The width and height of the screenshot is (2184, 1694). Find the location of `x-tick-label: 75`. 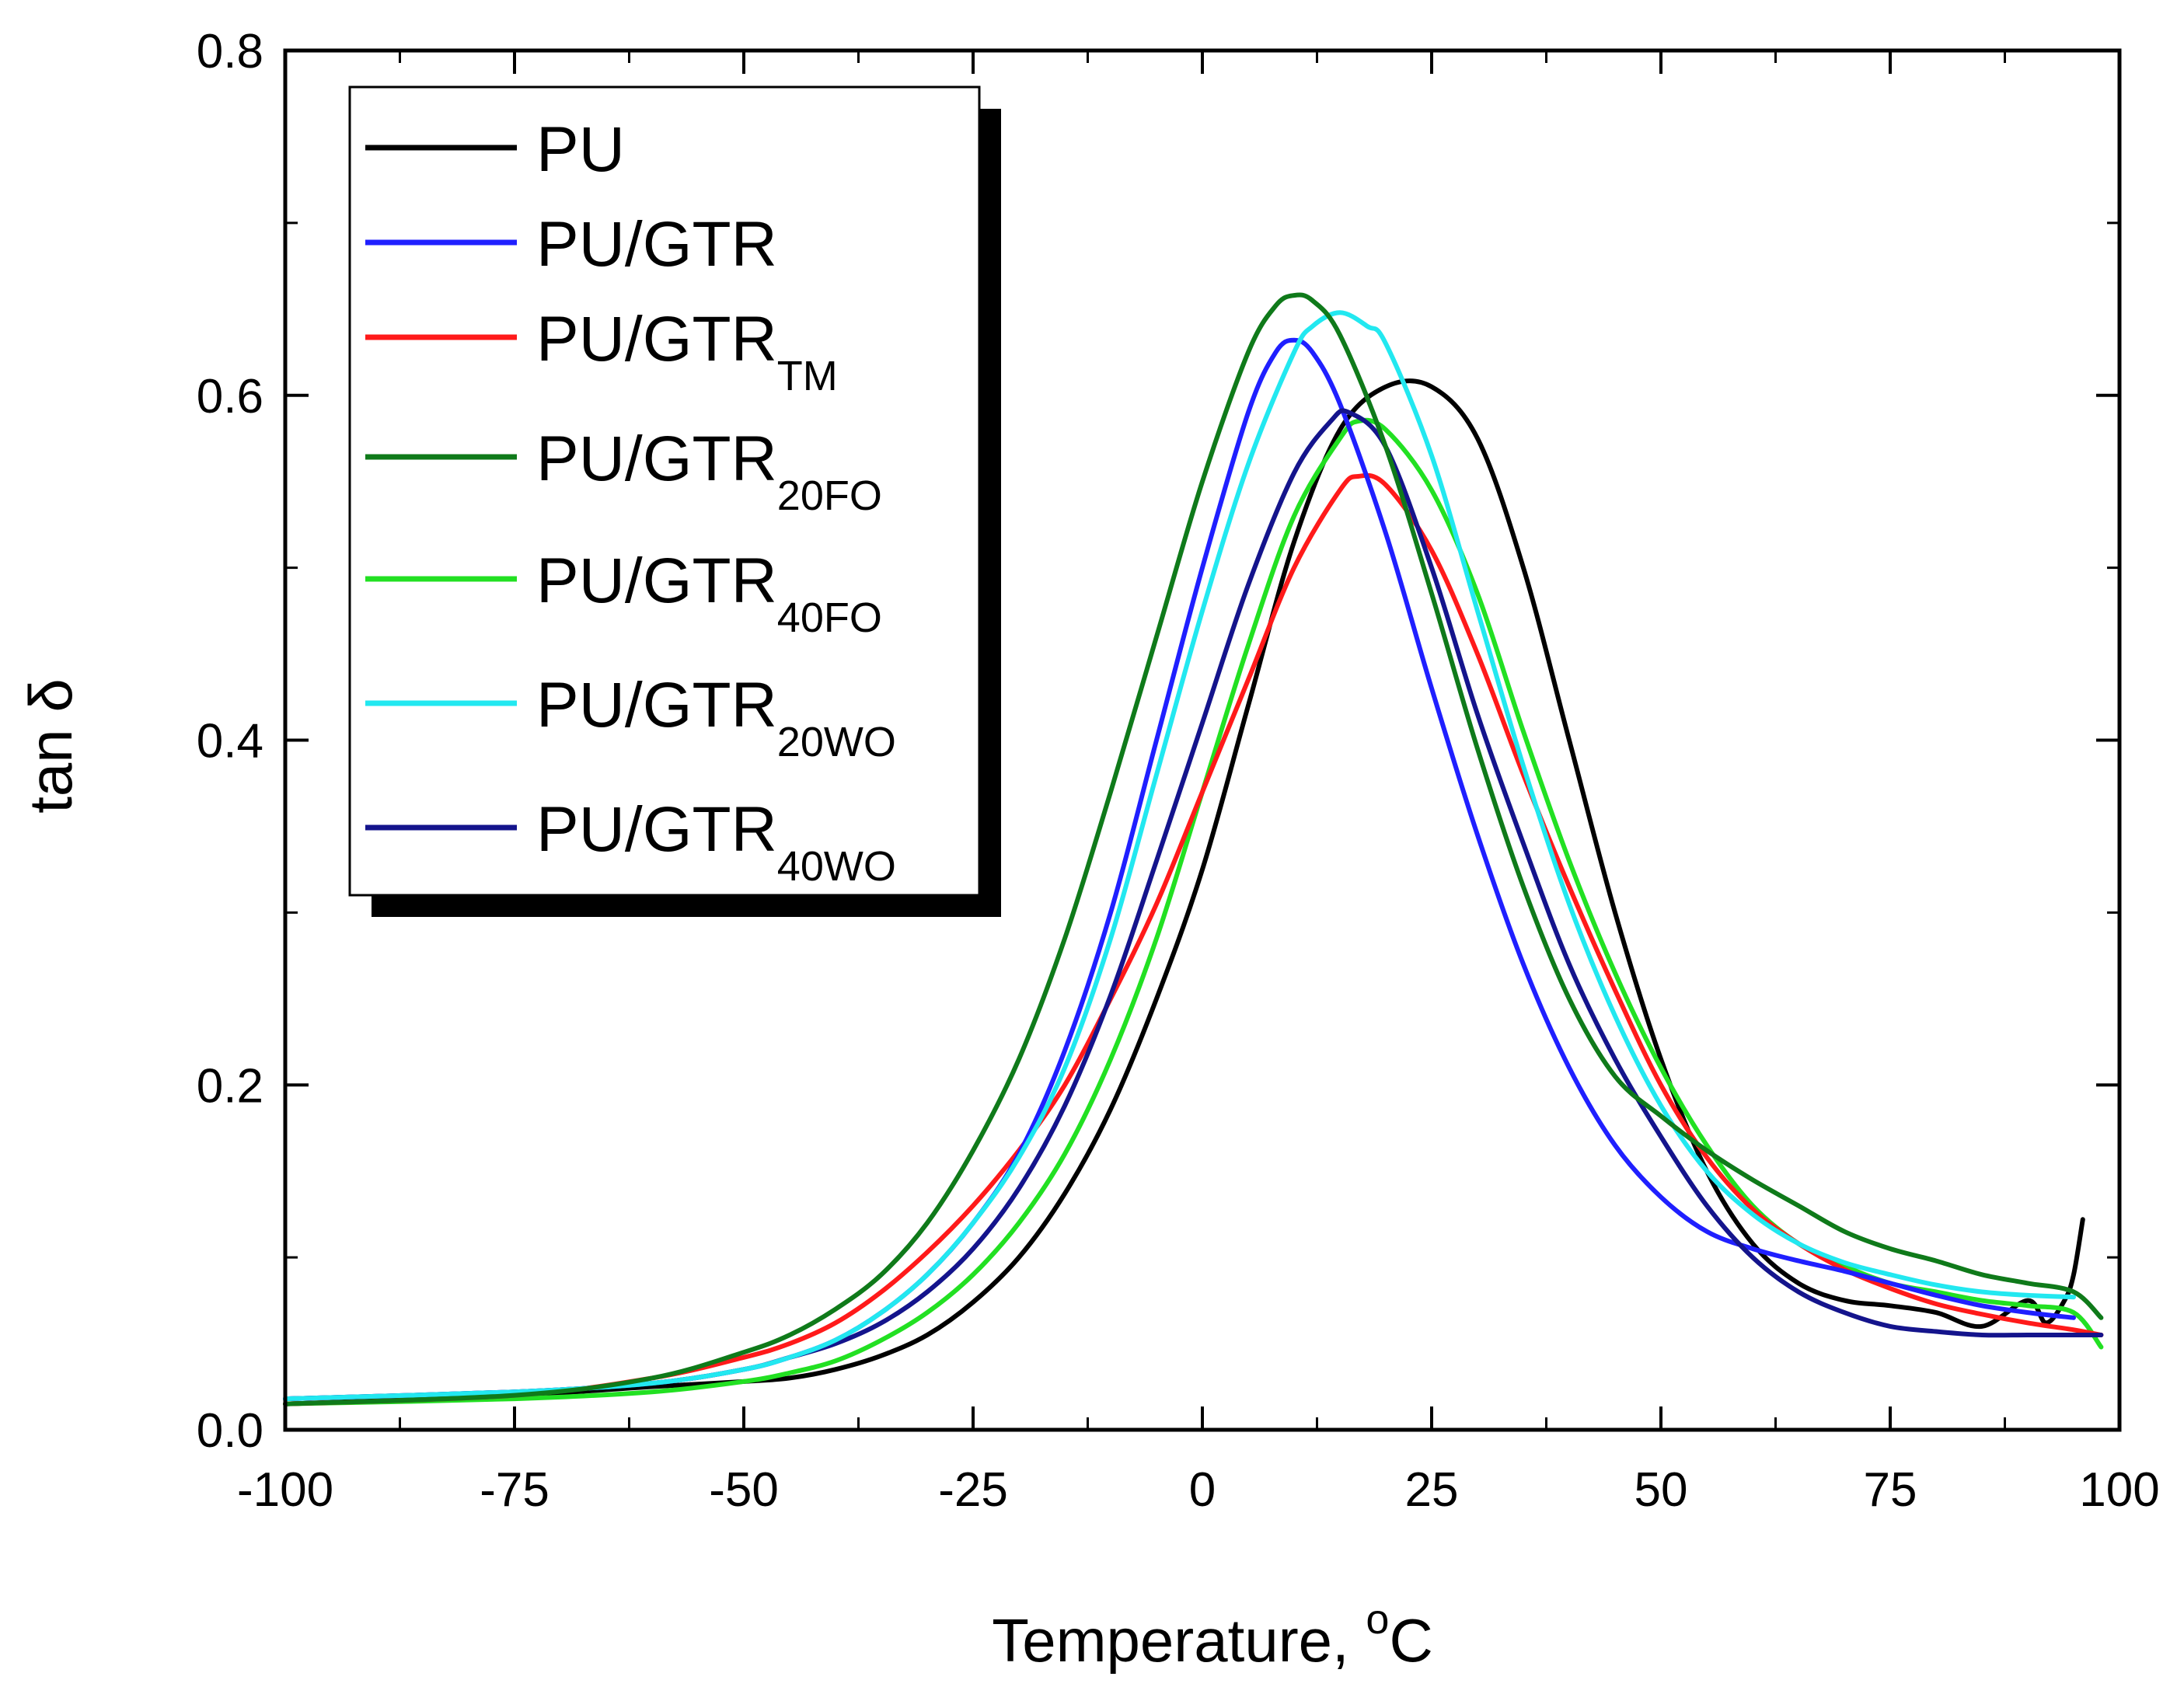

x-tick-label: 75 is located at coordinates (1890, 1490).